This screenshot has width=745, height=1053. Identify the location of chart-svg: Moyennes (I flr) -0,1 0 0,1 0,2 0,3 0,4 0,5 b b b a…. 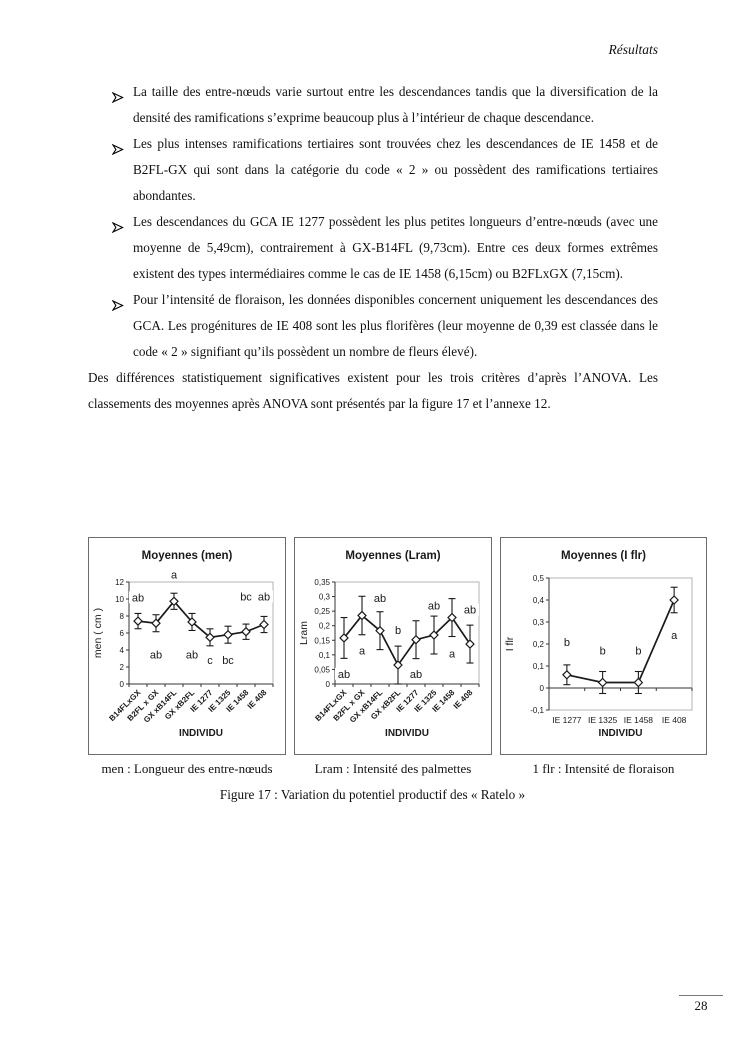
(598, 644).